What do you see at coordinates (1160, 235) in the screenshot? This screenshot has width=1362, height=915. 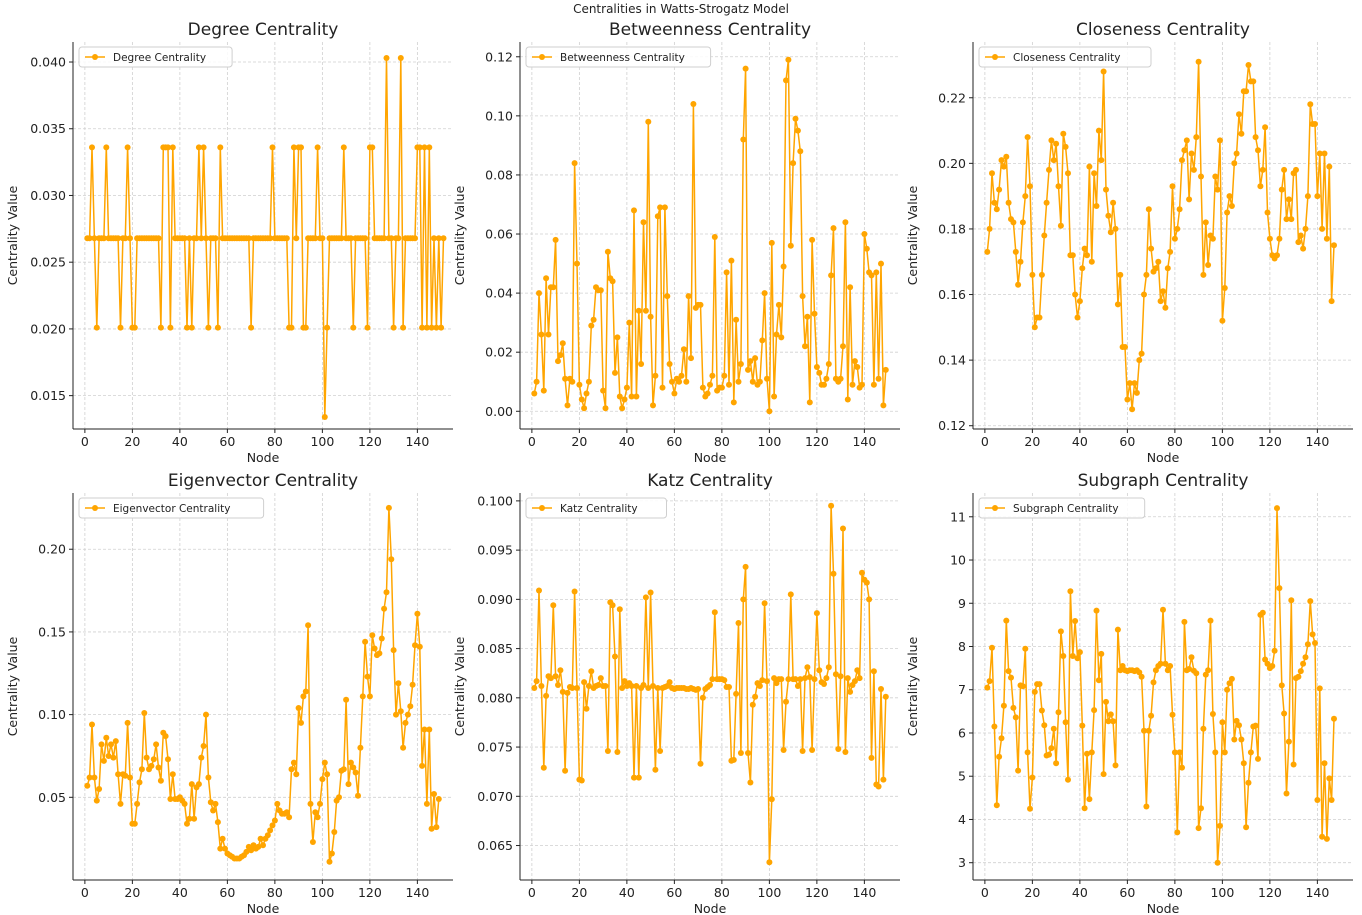 I see `series-line` at bounding box center [1160, 235].